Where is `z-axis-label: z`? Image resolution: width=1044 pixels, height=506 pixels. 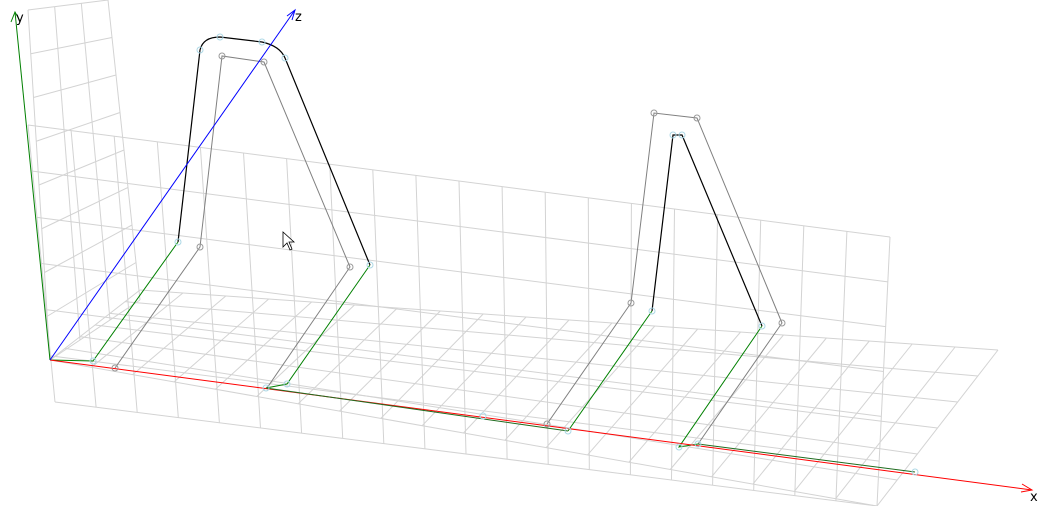
z-axis-label: z is located at coordinates (298, 17).